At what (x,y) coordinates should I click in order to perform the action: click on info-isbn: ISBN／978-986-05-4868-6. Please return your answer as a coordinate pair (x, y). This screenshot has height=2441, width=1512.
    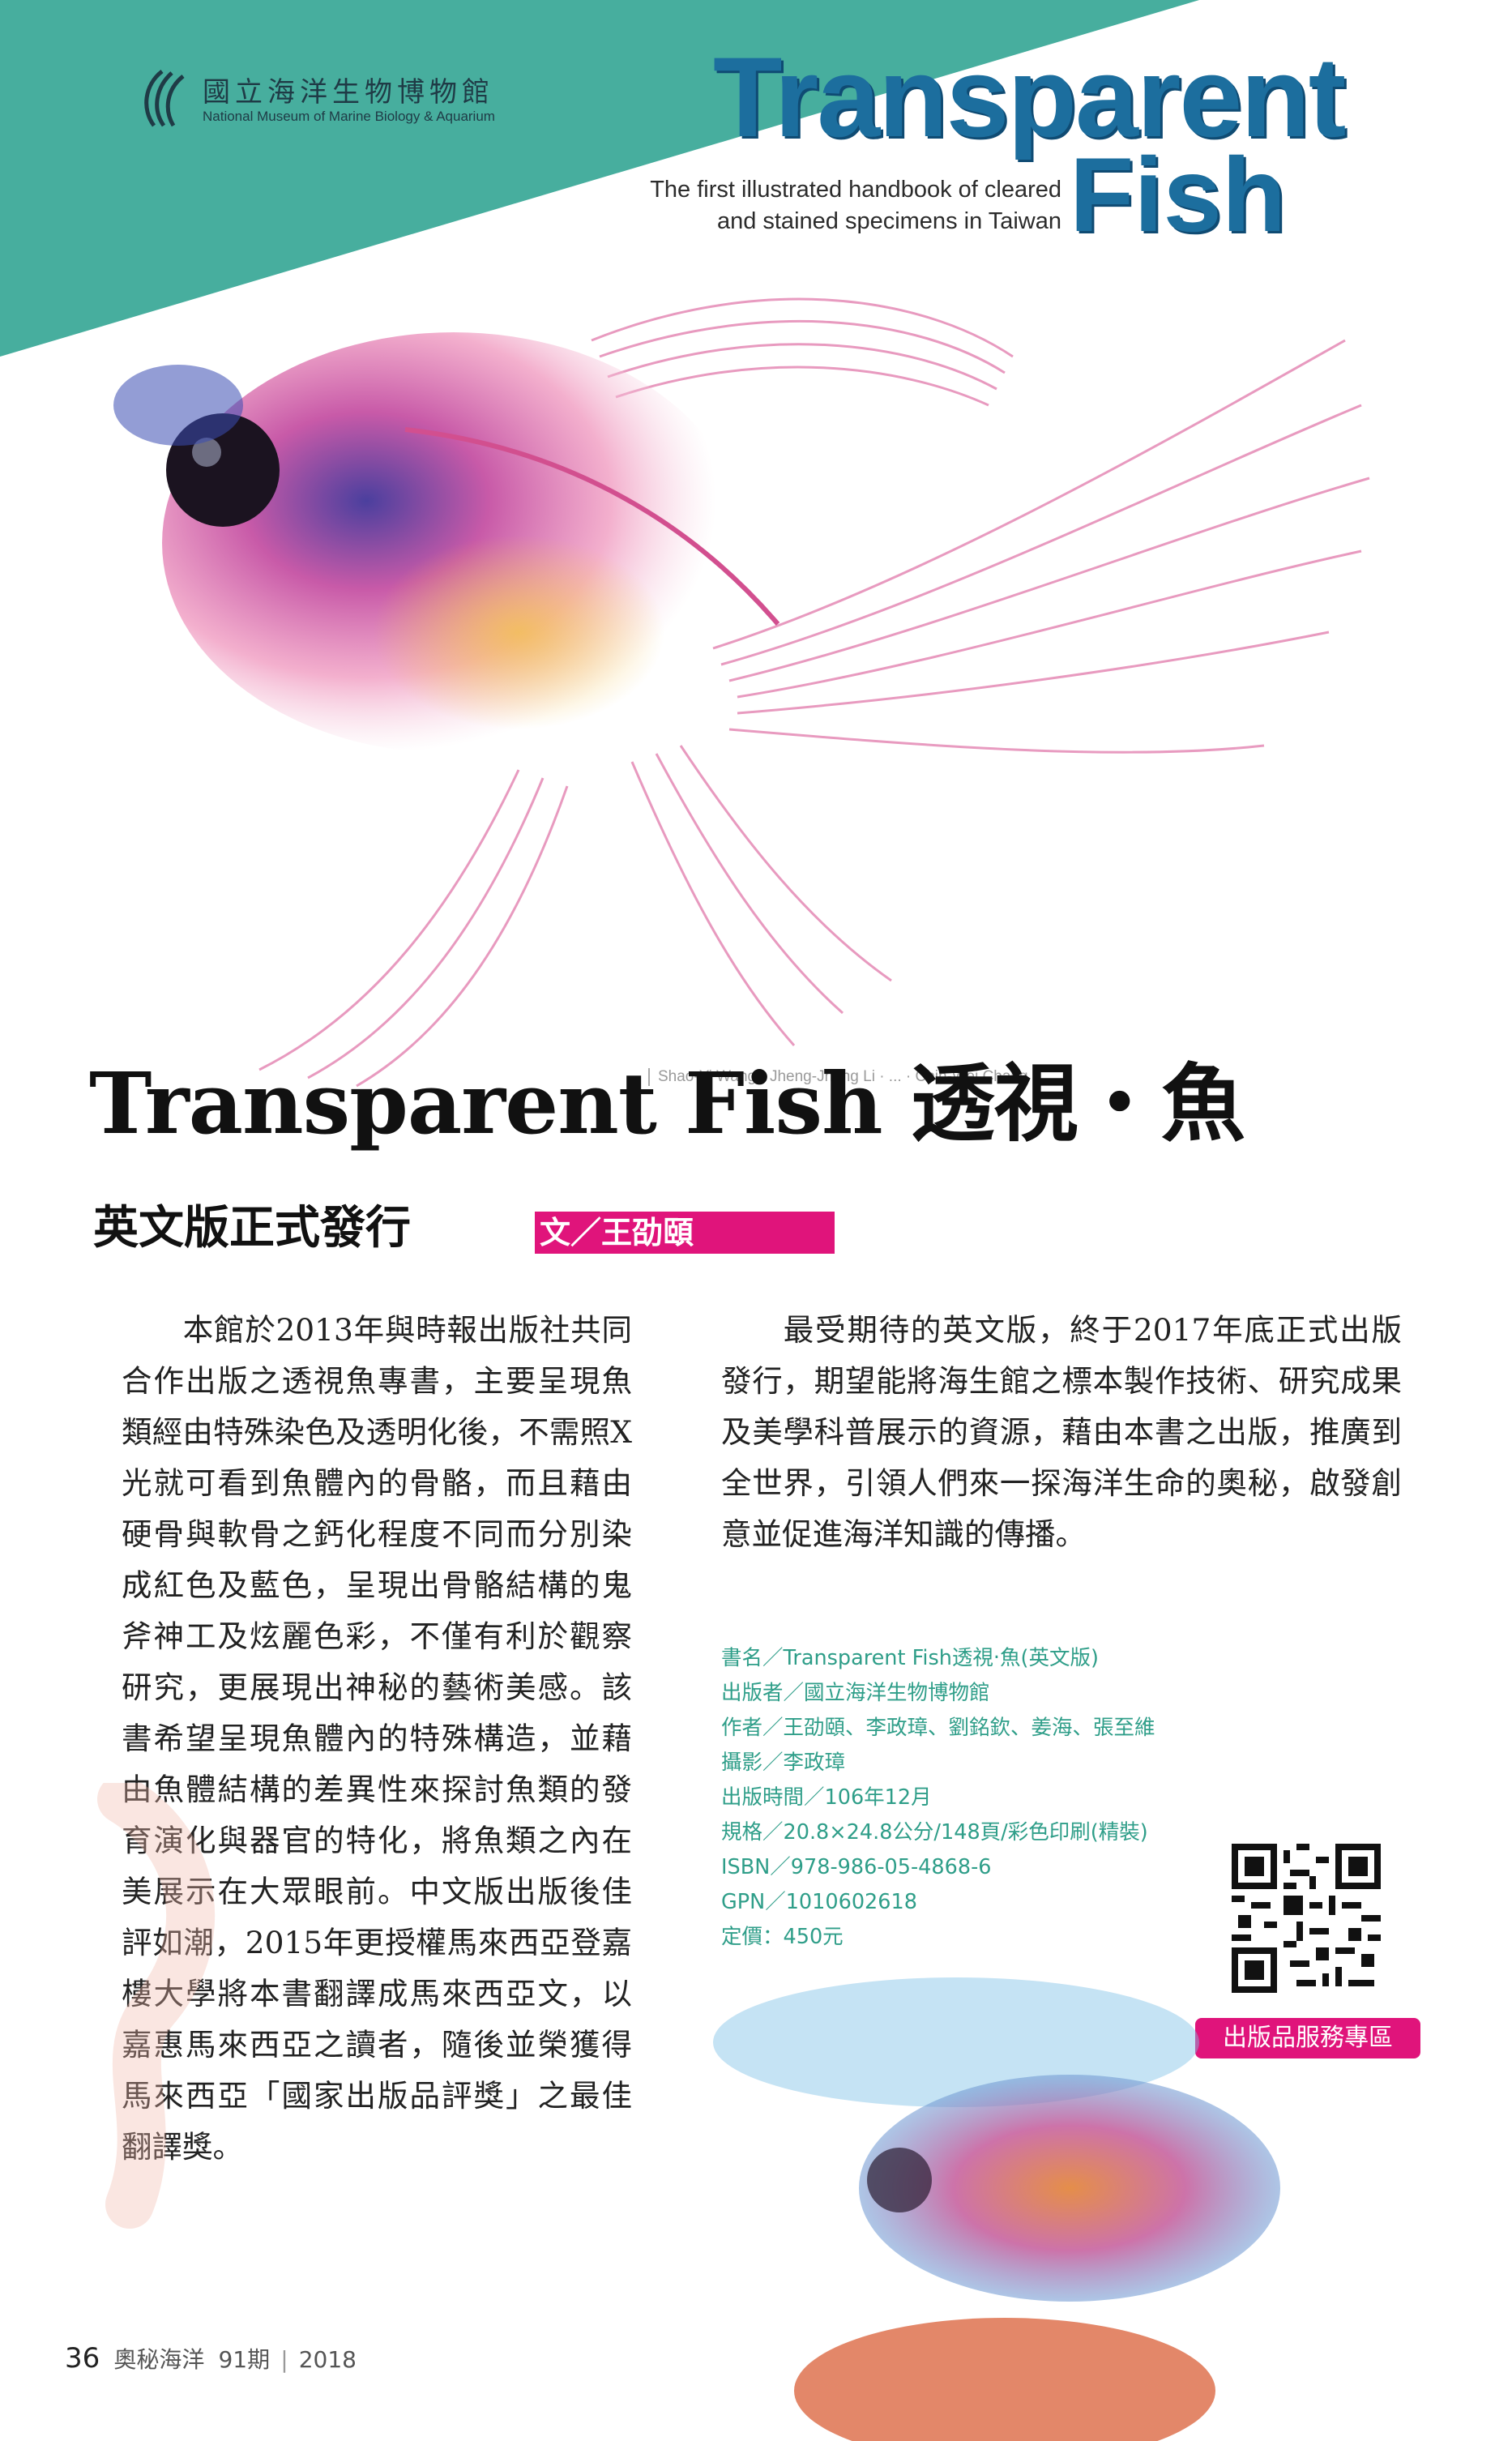
    Looking at the image, I should click on (856, 1867).